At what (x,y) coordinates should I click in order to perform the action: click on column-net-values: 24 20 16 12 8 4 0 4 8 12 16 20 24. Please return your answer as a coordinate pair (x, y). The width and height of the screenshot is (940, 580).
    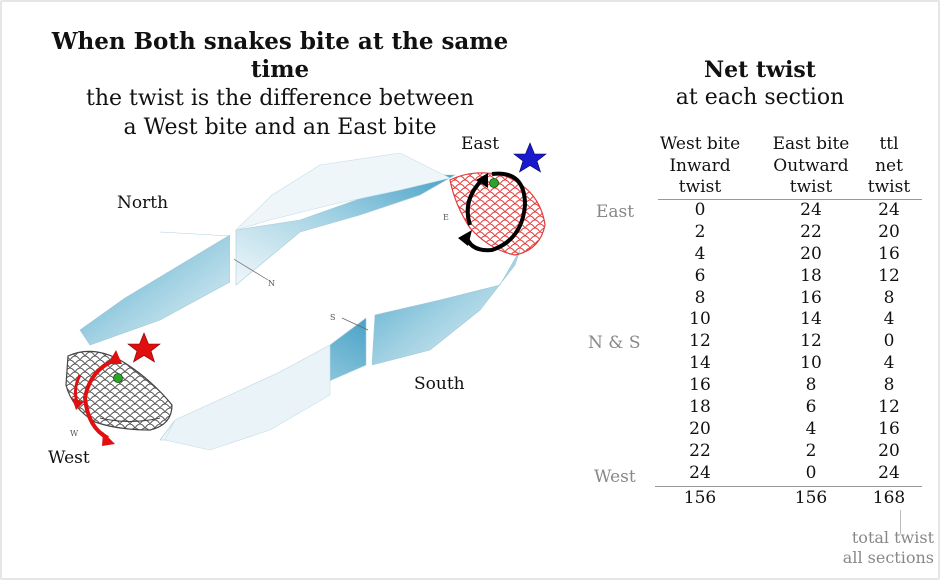
    Looking at the image, I should click on (889, 342).